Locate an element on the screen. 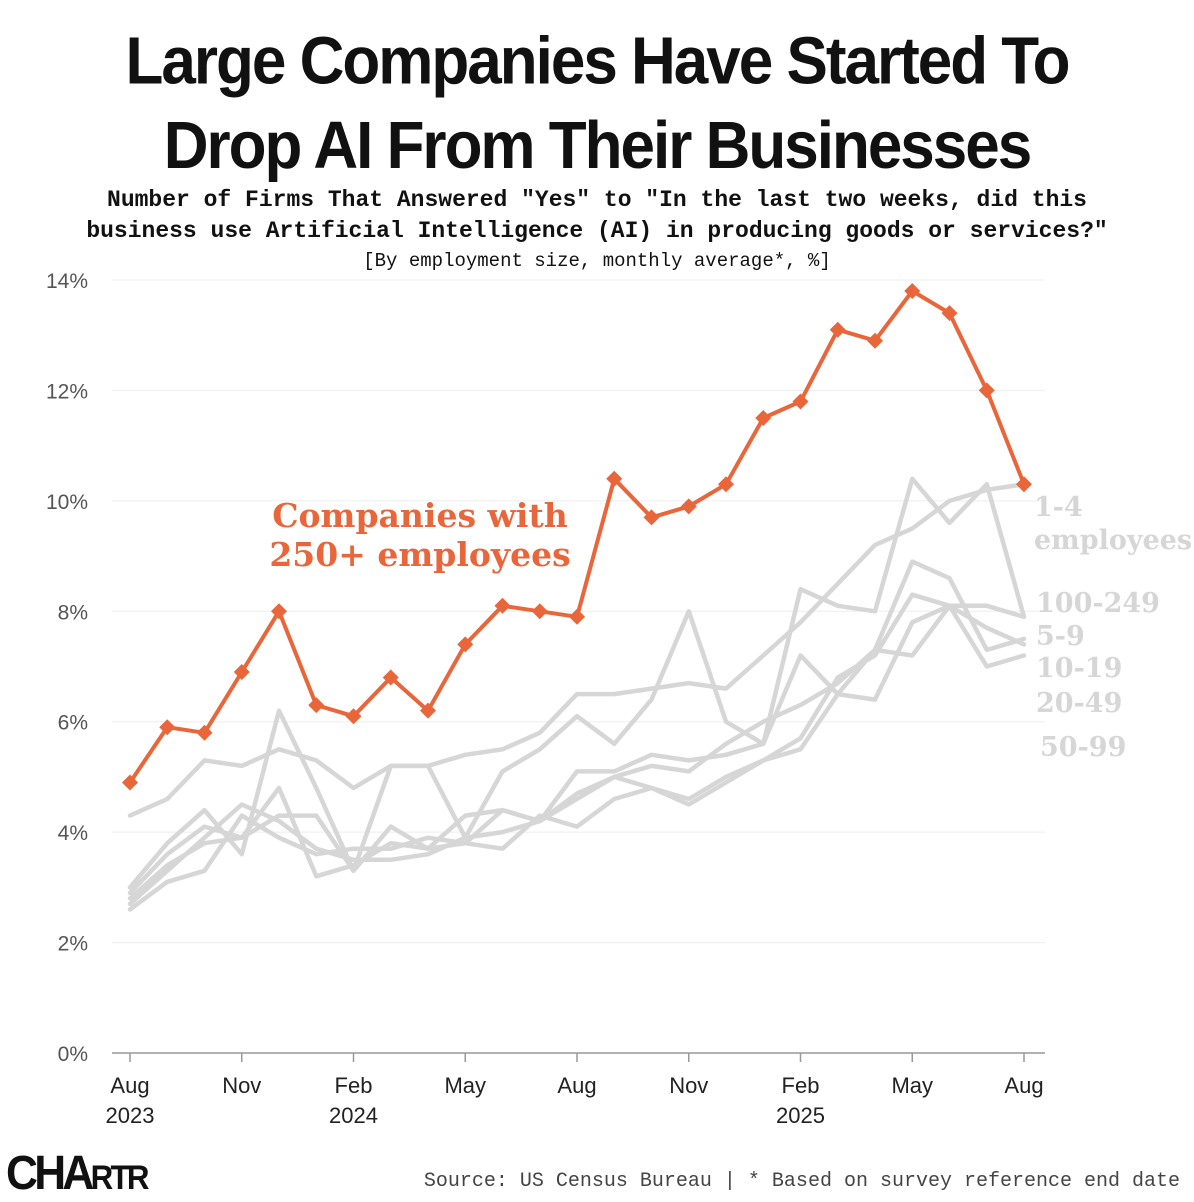 The height and width of the screenshot is (1202, 1194). series-end-label: employees is located at coordinates (1113, 540).